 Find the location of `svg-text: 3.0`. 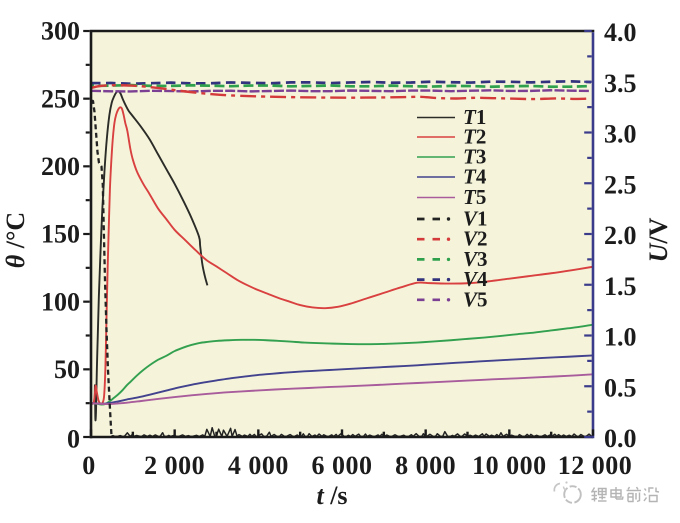

svg-text: 3.0 is located at coordinates (620, 134).